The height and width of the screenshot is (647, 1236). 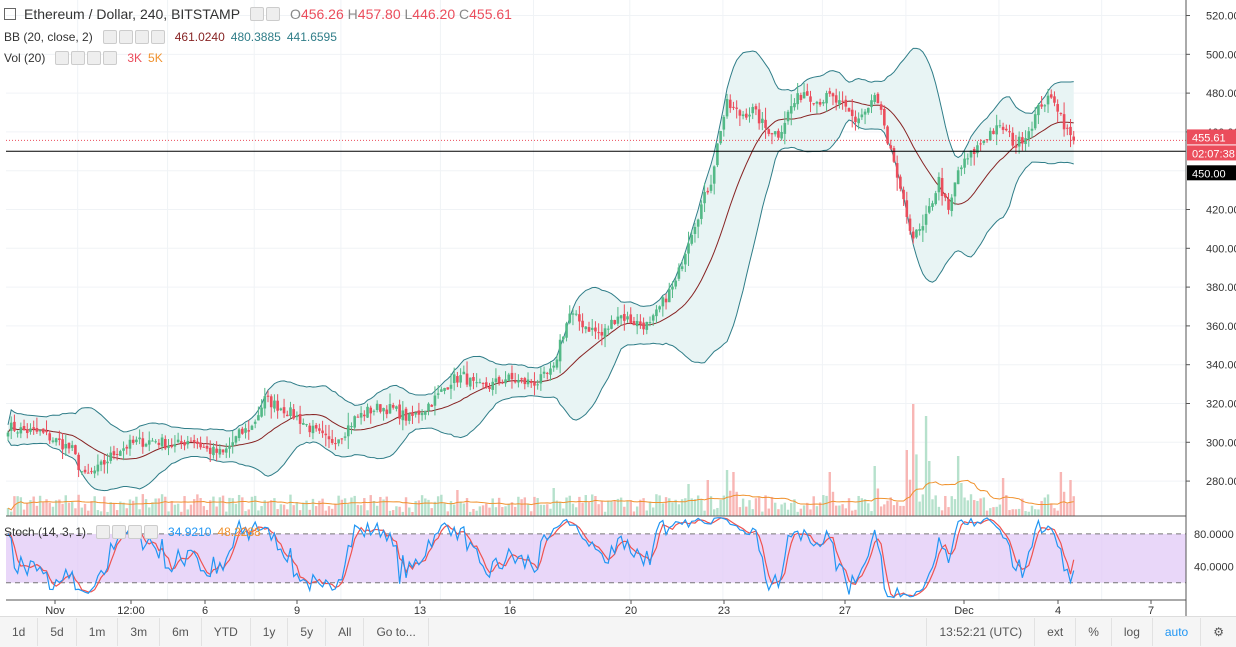 I want to click on vol-legend: Vol (20) 3K 5K, so click(x=83, y=58).